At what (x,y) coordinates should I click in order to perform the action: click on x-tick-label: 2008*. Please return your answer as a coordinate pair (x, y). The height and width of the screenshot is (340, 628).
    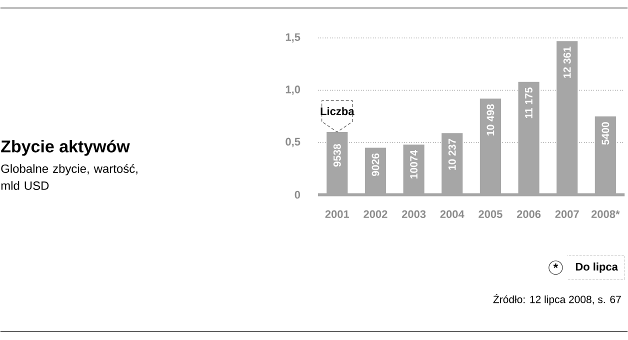
    Looking at the image, I should click on (605, 214).